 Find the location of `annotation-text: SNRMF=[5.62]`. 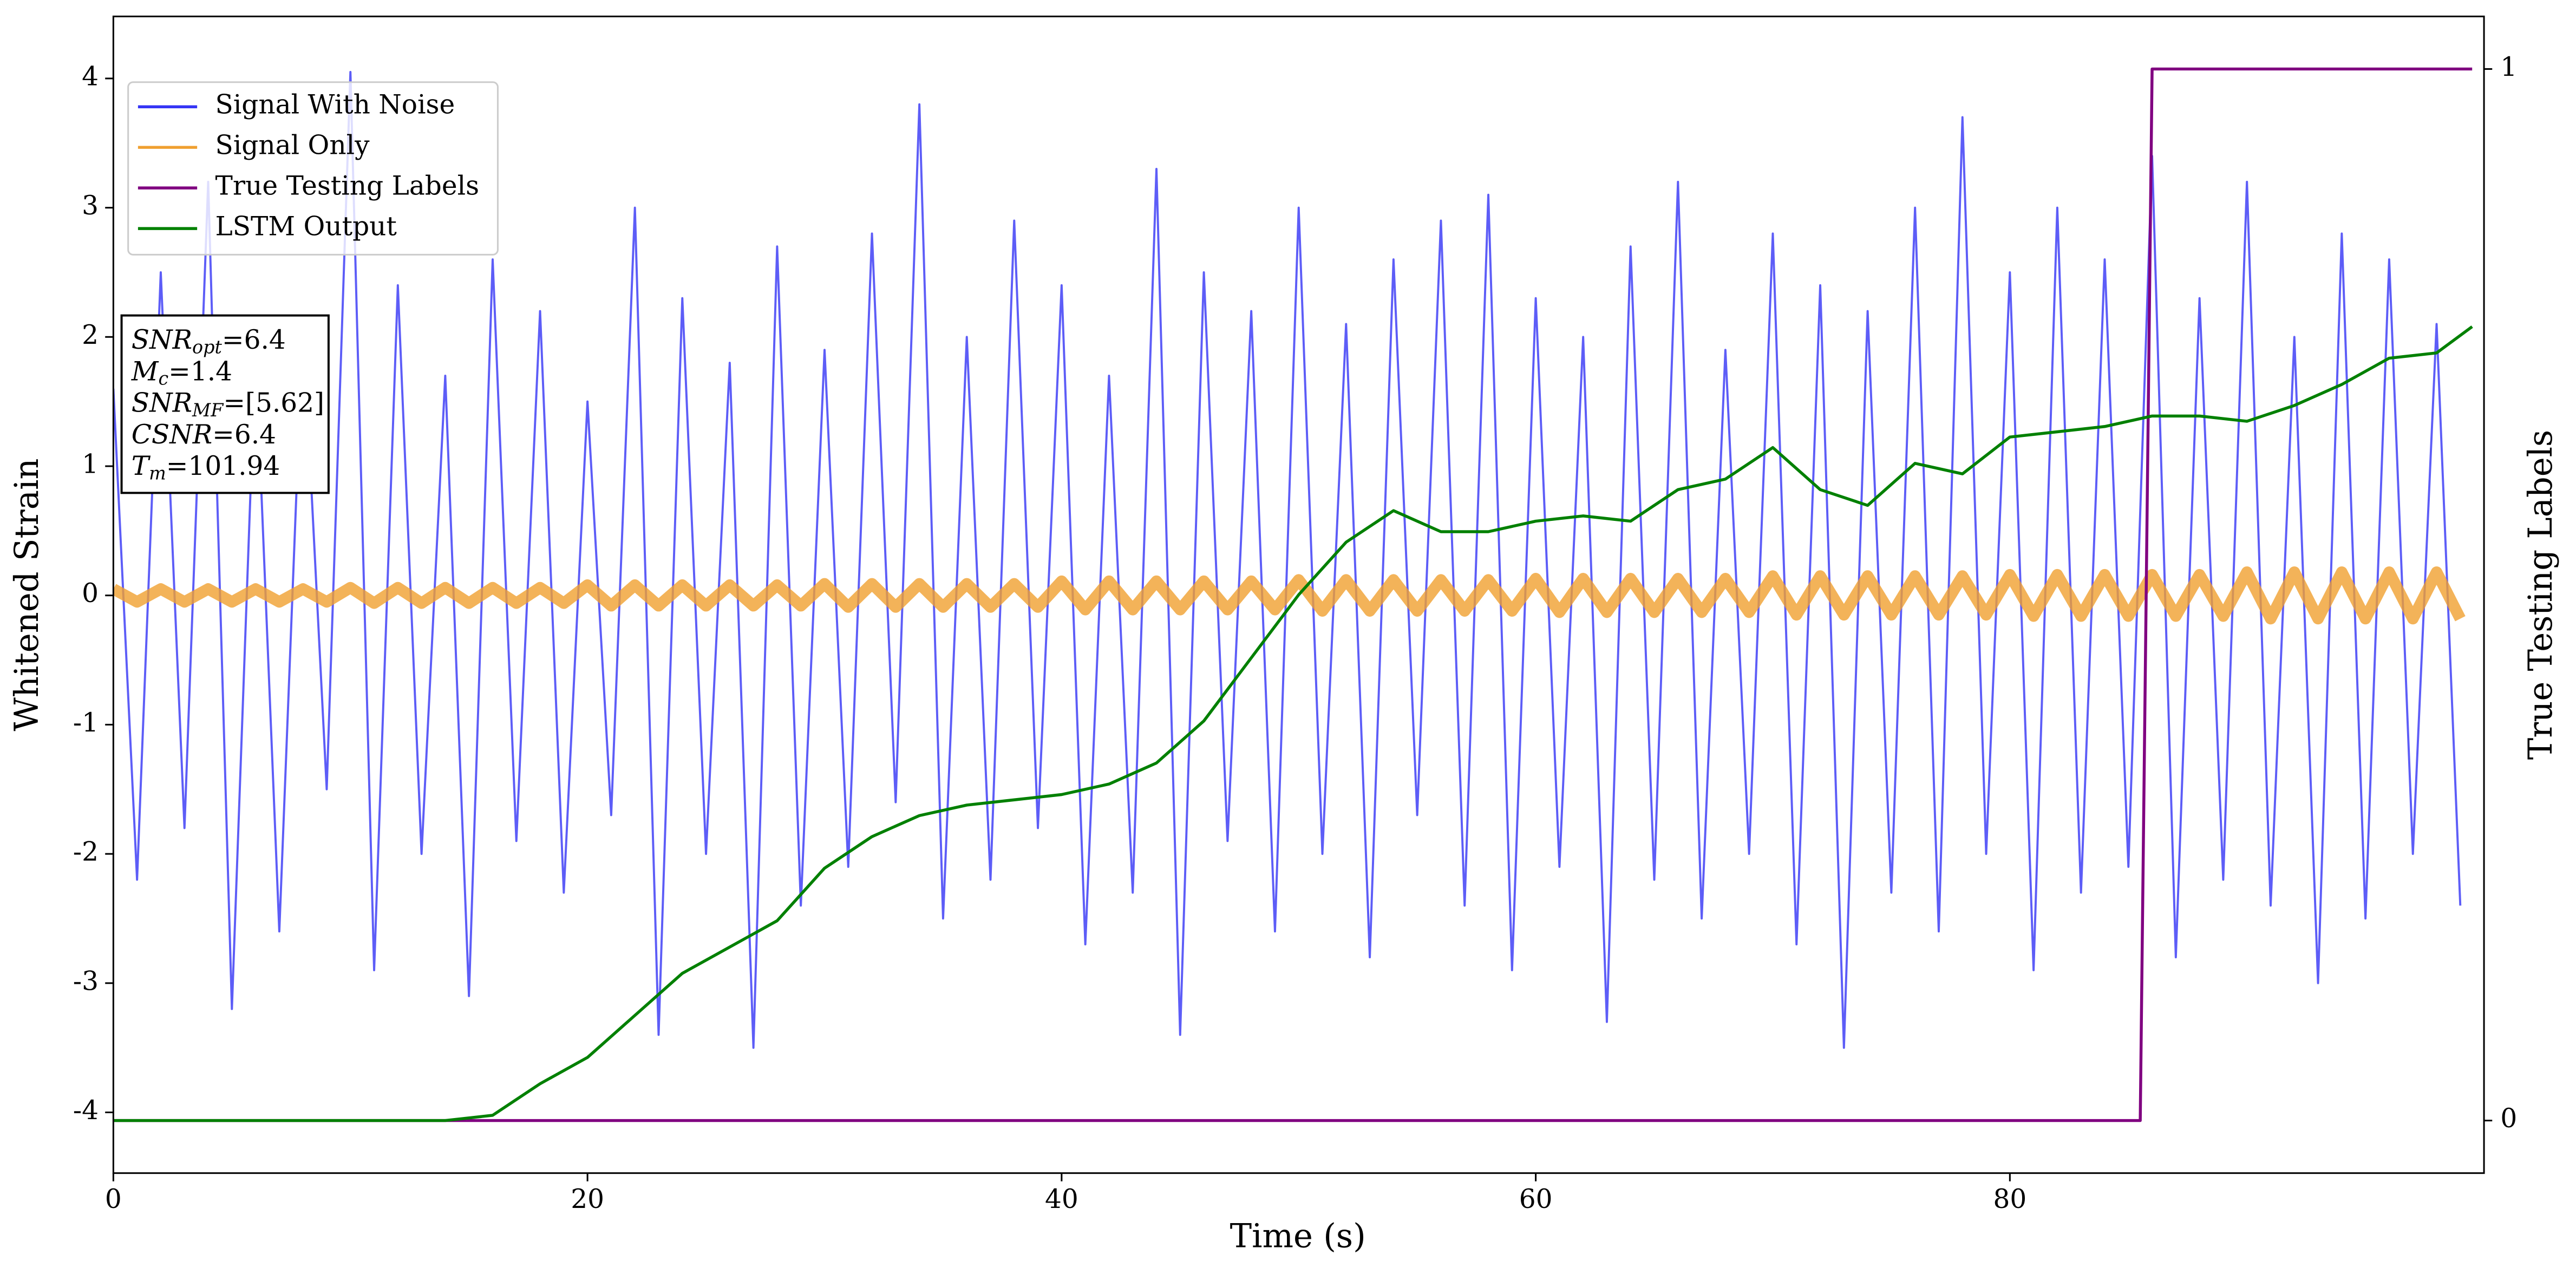

annotation-text: SNRMF=[5.62] is located at coordinates (228, 404).